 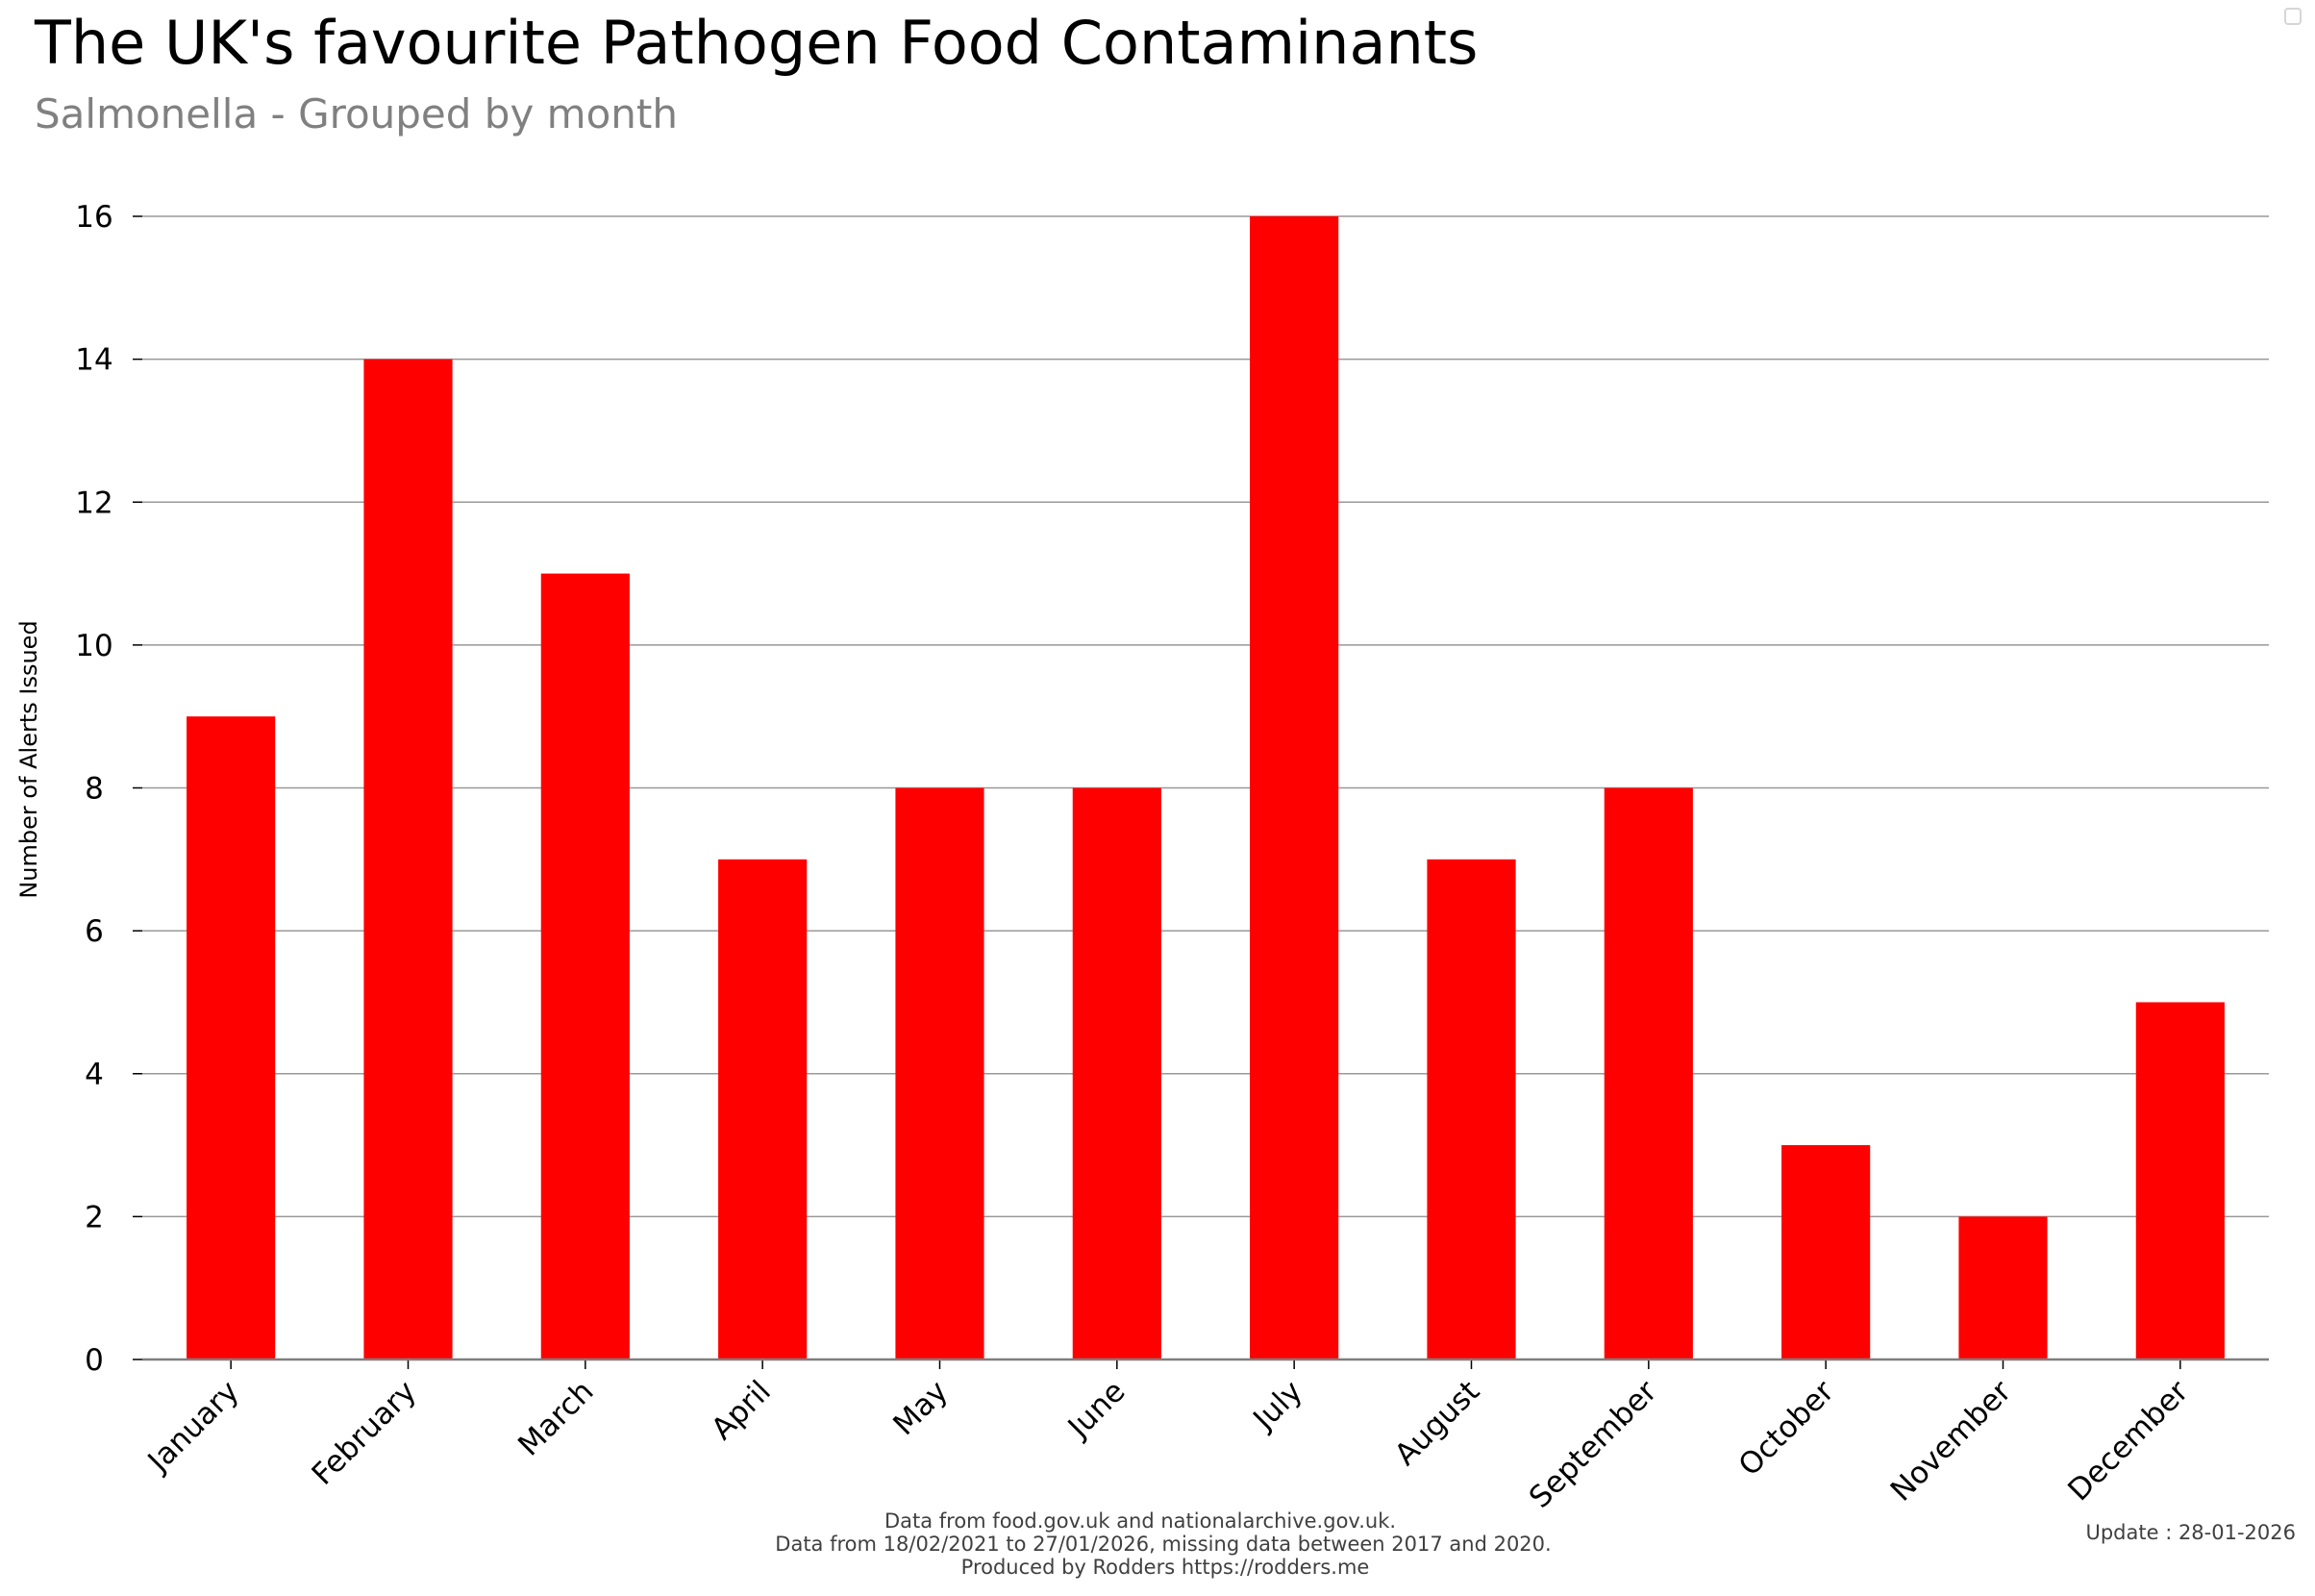 What do you see at coordinates (94, 1217) in the screenshot?
I see `y-tick-label: 2` at bounding box center [94, 1217].